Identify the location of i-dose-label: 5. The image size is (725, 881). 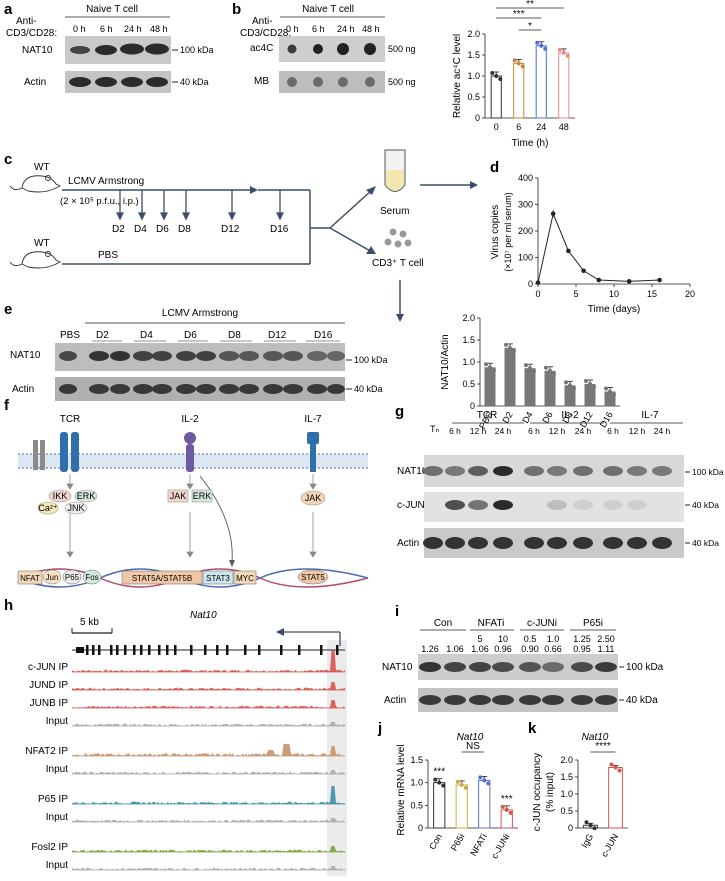
(479, 639).